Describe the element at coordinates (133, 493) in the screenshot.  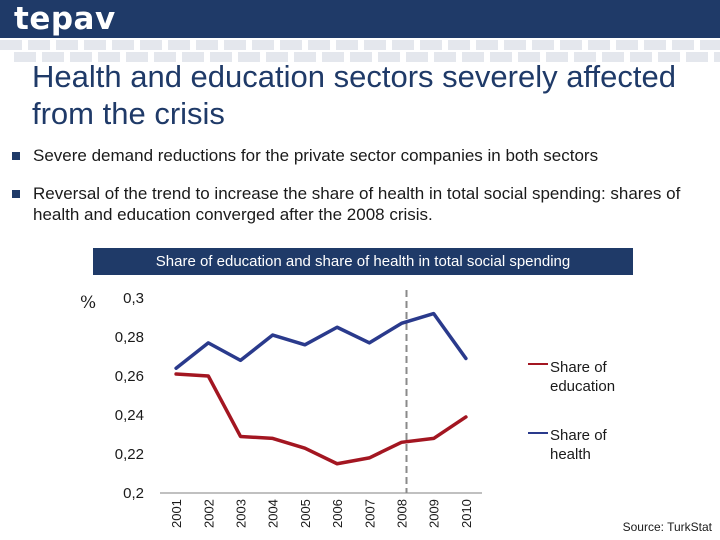
I see `y-tick-label: 0,2` at that location.